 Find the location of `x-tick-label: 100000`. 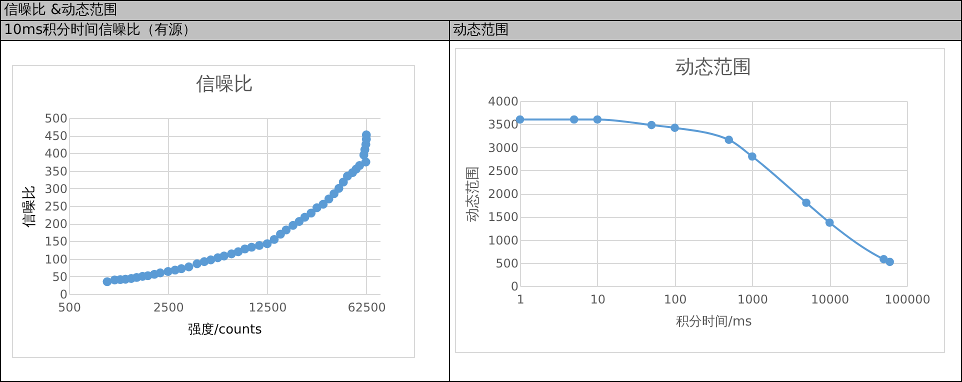

x-tick-label: 100000 is located at coordinates (907, 299).